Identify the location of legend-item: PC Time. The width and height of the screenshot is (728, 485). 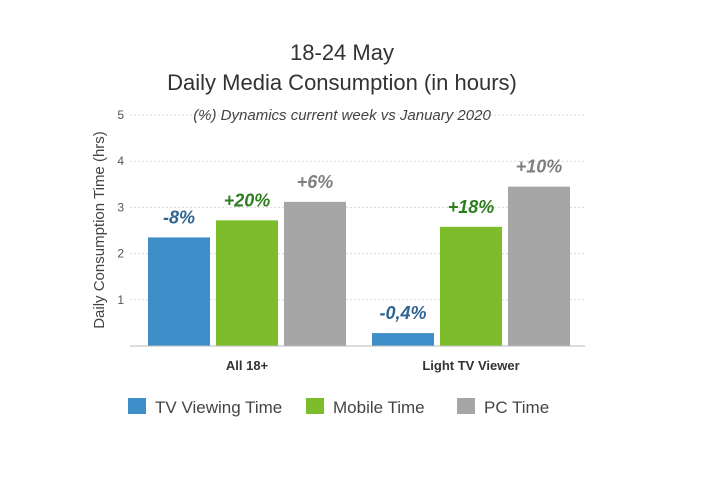
(503, 407).